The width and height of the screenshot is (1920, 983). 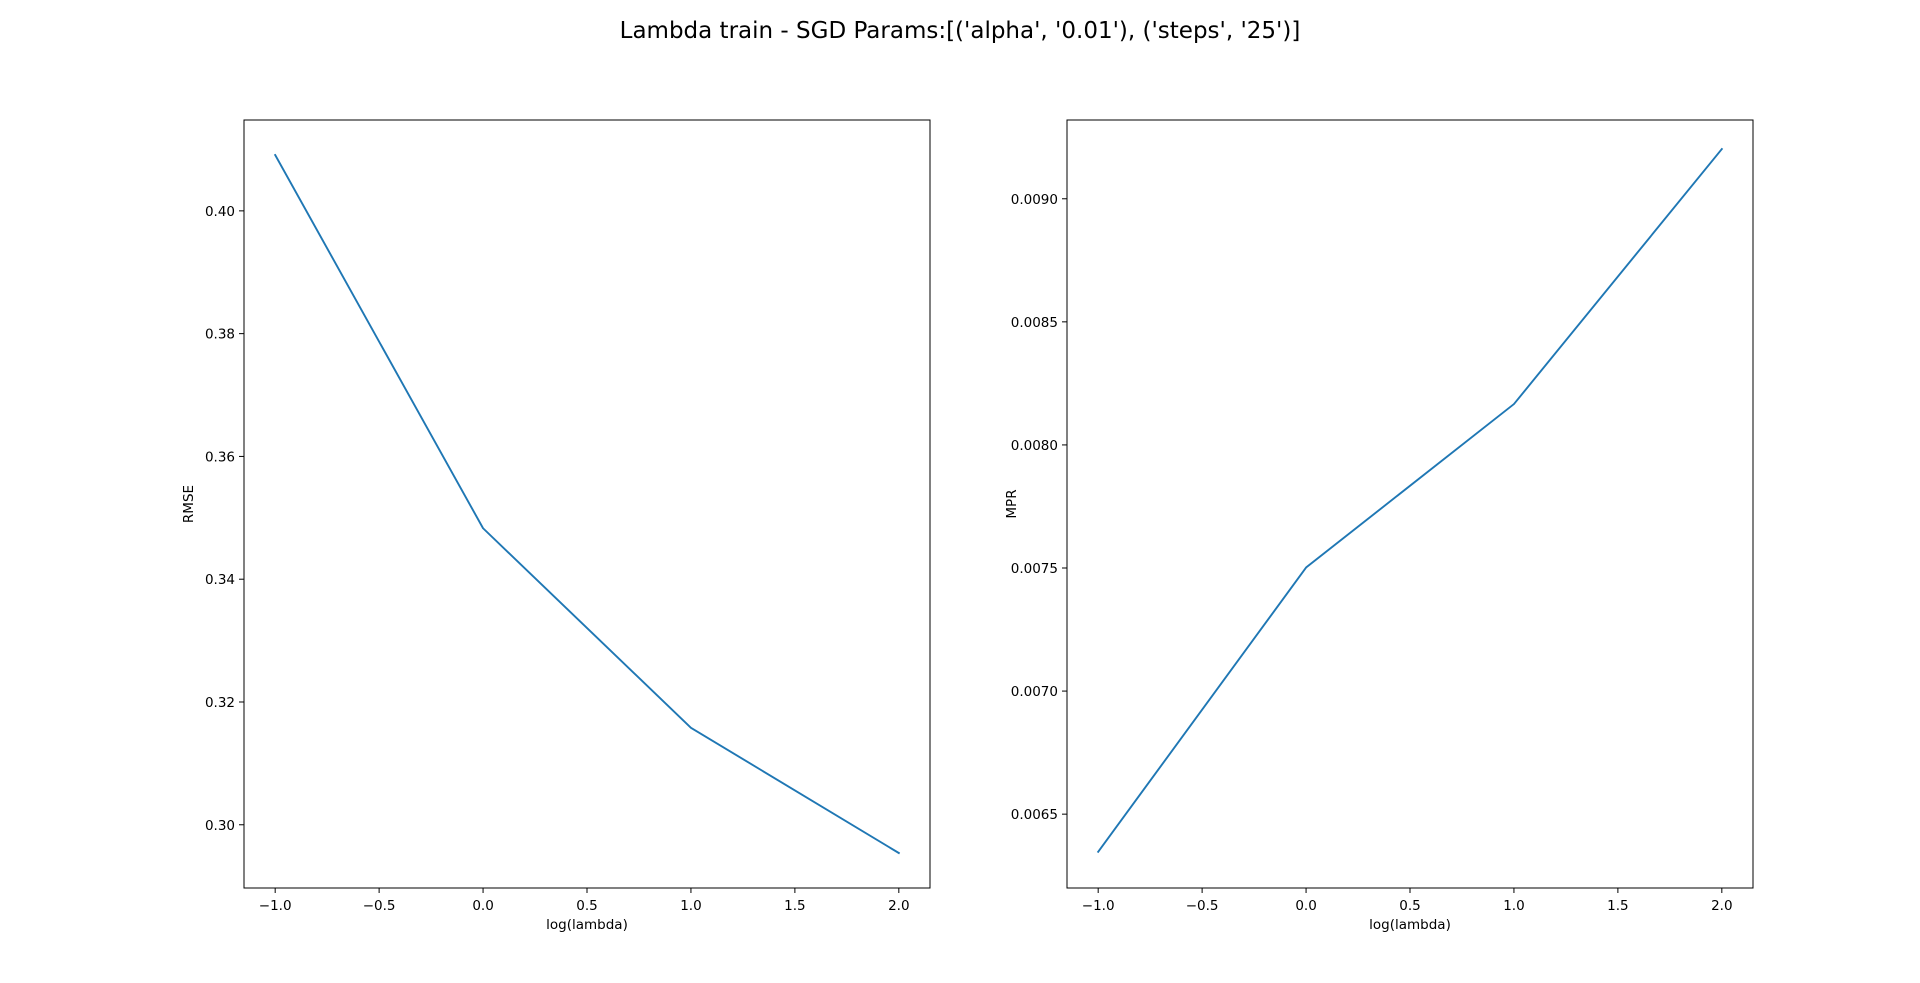 What do you see at coordinates (1305, 906) in the screenshot?
I see `x-tick-label-mpr: 0.0` at bounding box center [1305, 906].